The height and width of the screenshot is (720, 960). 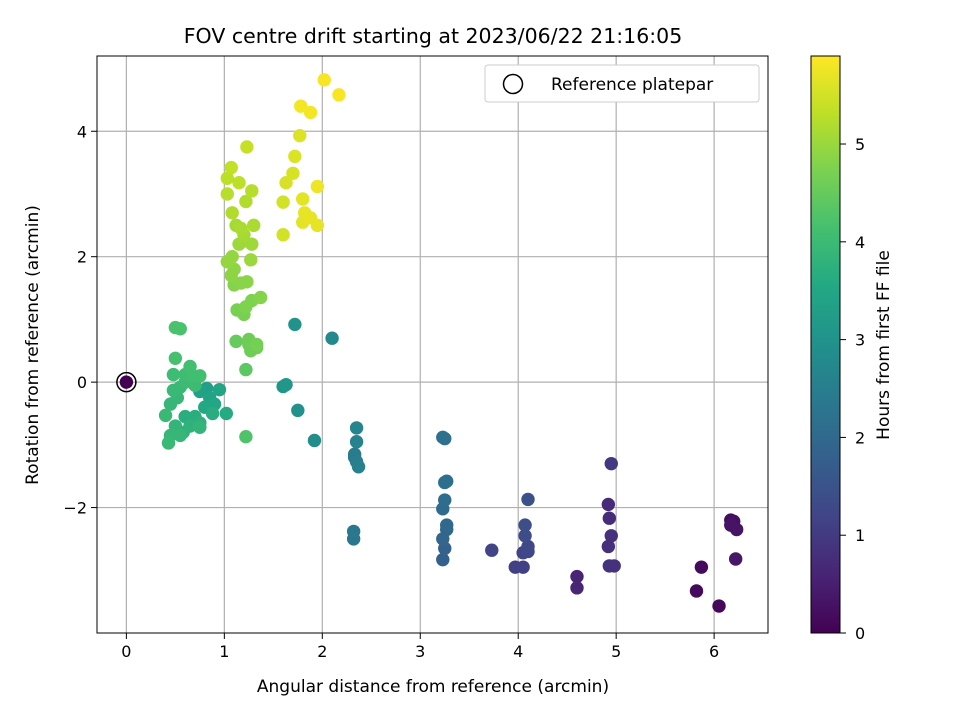 What do you see at coordinates (322, 651) in the screenshot?
I see `x-tick-label: 2` at bounding box center [322, 651].